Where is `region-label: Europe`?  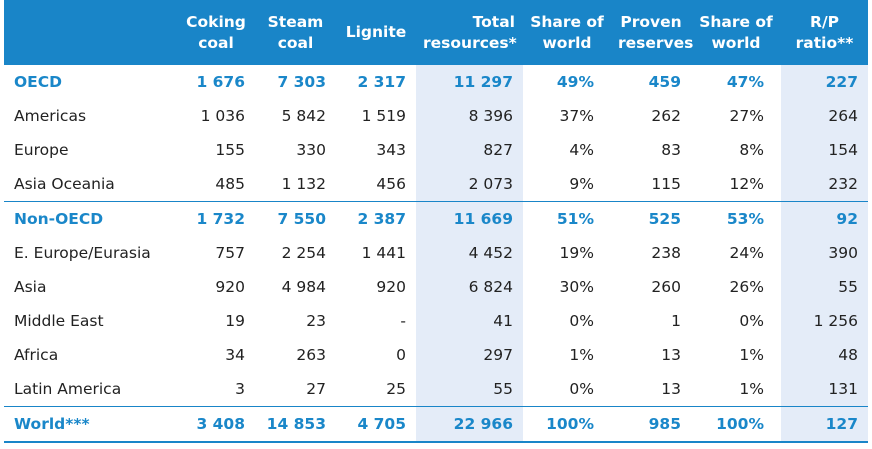
region-label: Europe is located at coordinates (41, 150).